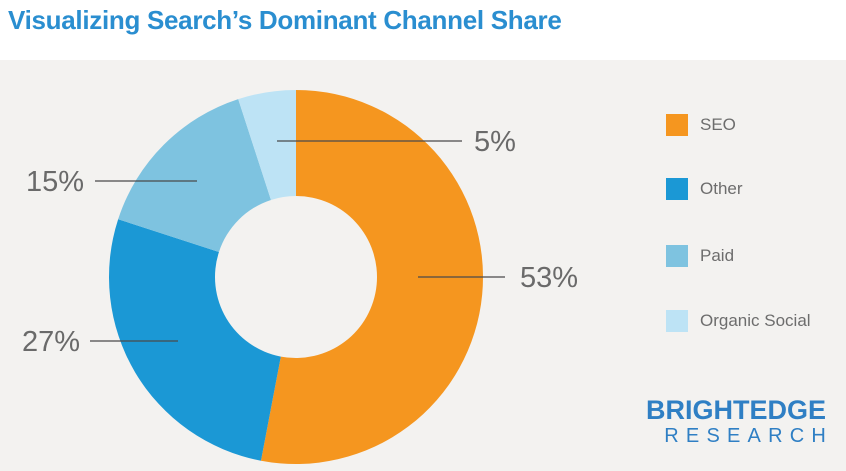 The image size is (846, 471). I want to click on legend-label-other: Other, so click(721, 188).